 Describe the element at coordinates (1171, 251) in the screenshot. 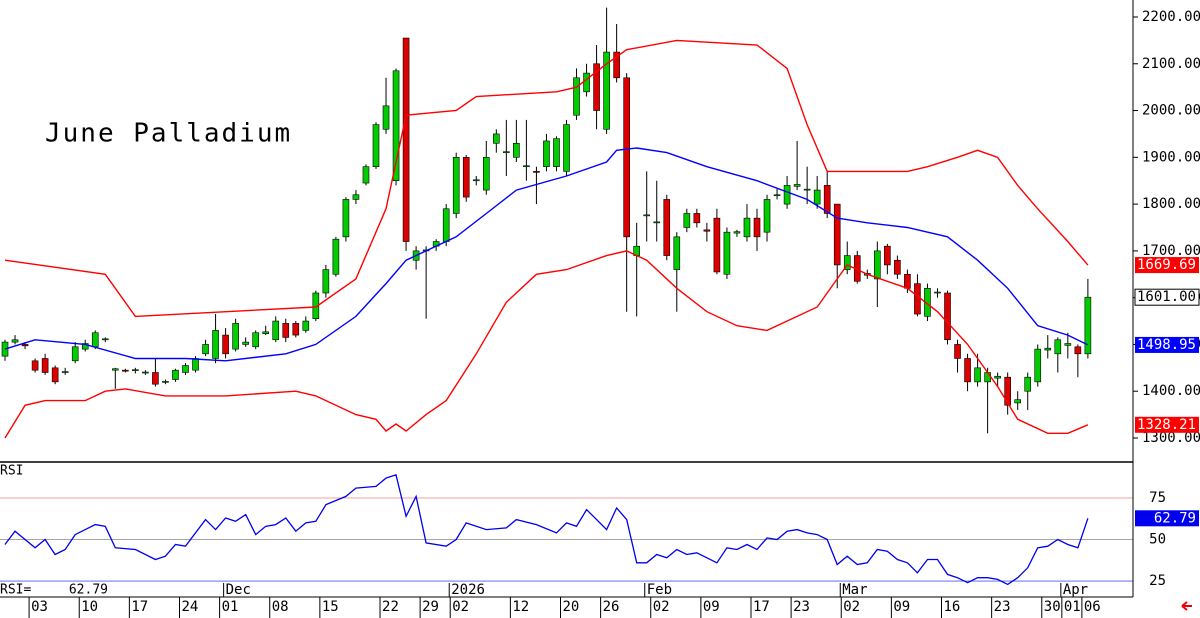

I see `y-tick-label: 1700.00` at that location.